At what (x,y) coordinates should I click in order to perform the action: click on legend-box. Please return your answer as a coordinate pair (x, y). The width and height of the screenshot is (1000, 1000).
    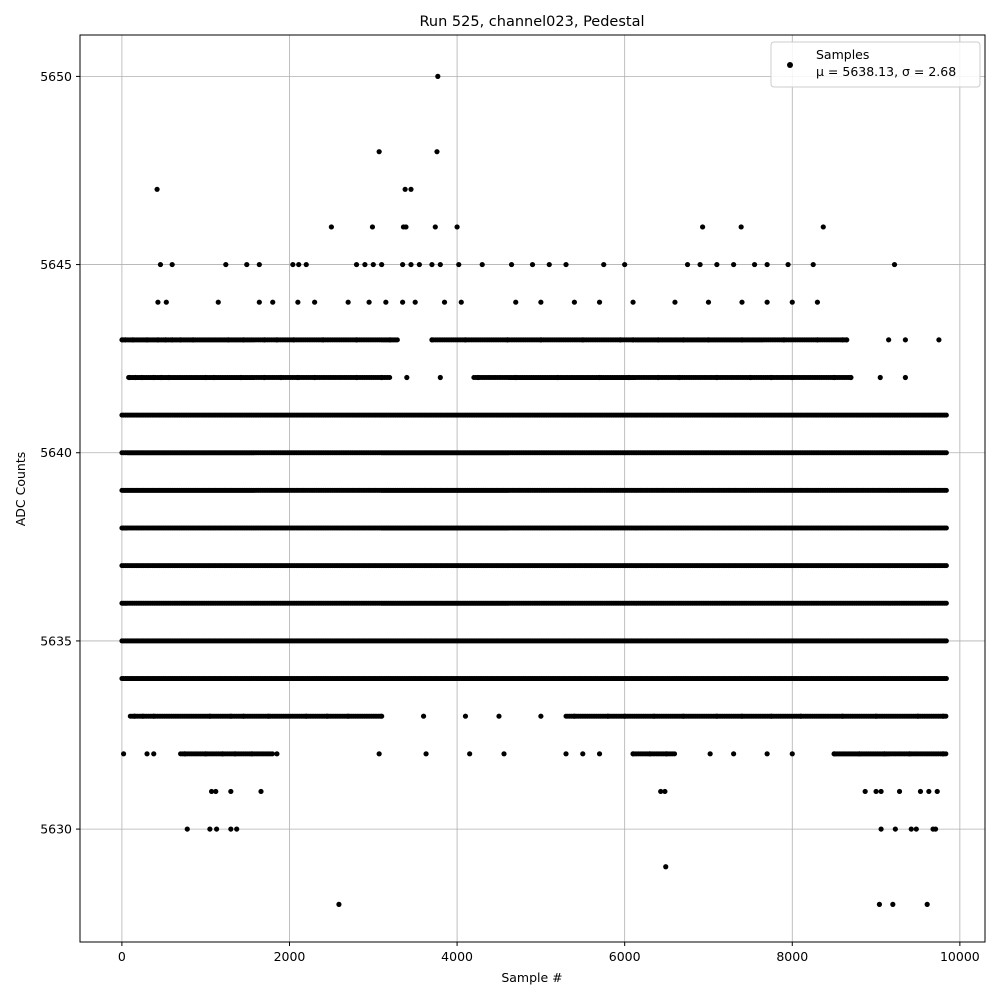
    Looking at the image, I should click on (875, 64).